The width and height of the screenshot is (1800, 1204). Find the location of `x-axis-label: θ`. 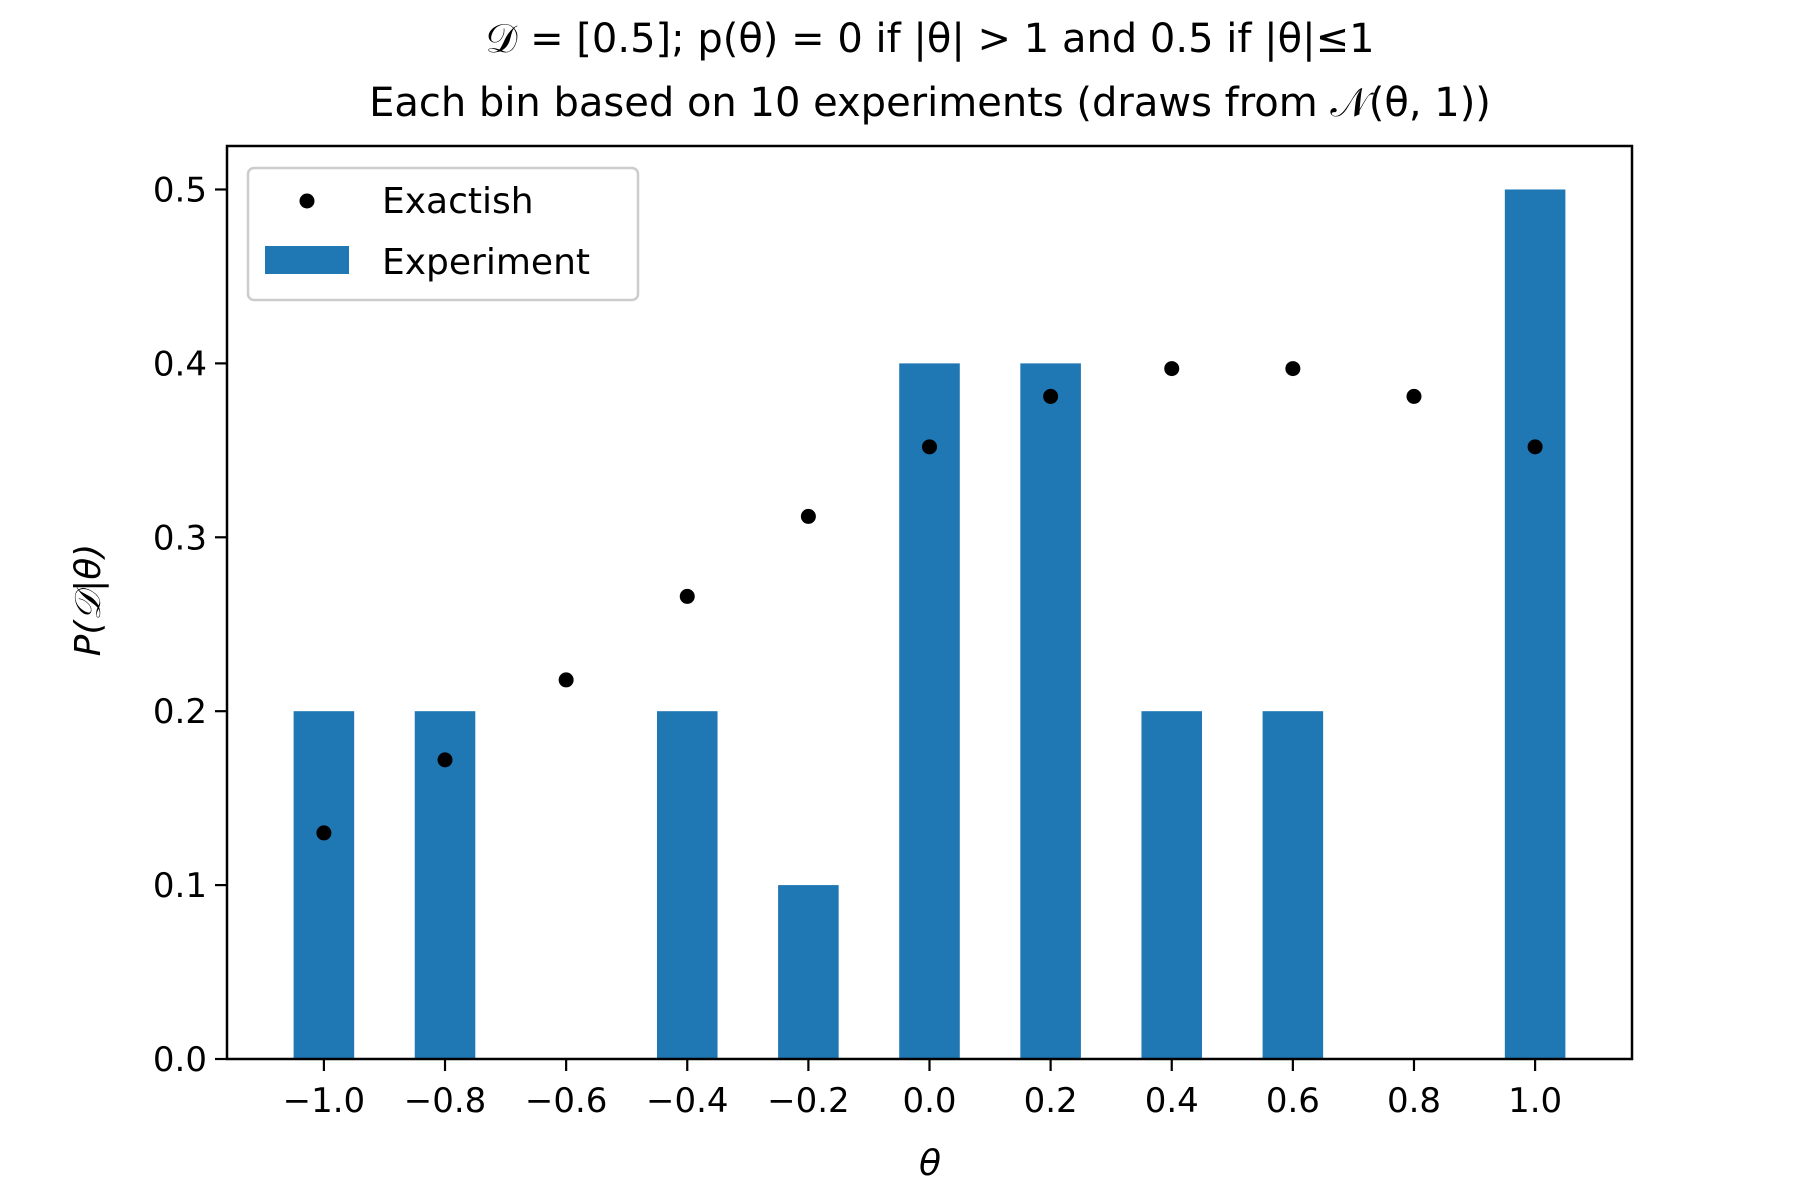

x-axis-label: θ is located at coordinates (930, 1163).